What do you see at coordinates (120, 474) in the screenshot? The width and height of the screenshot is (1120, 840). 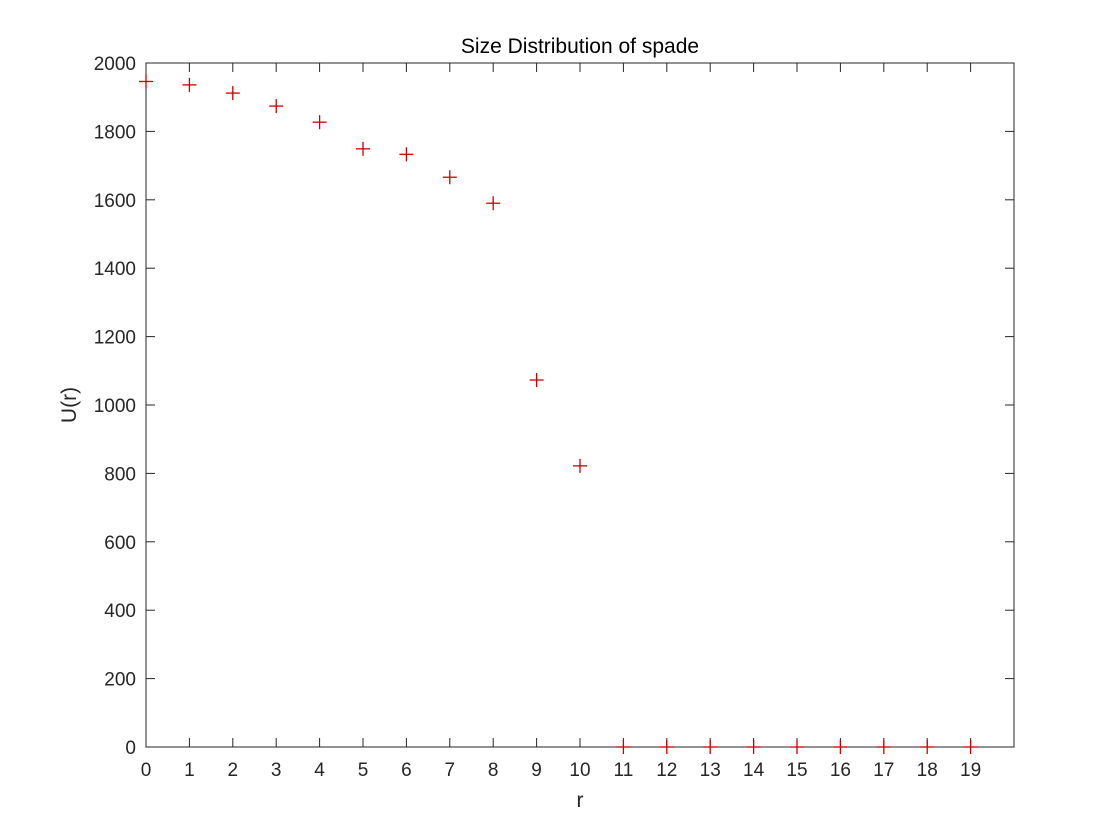 I see `y-tick-label: 800` at bounding box center [120, 474].